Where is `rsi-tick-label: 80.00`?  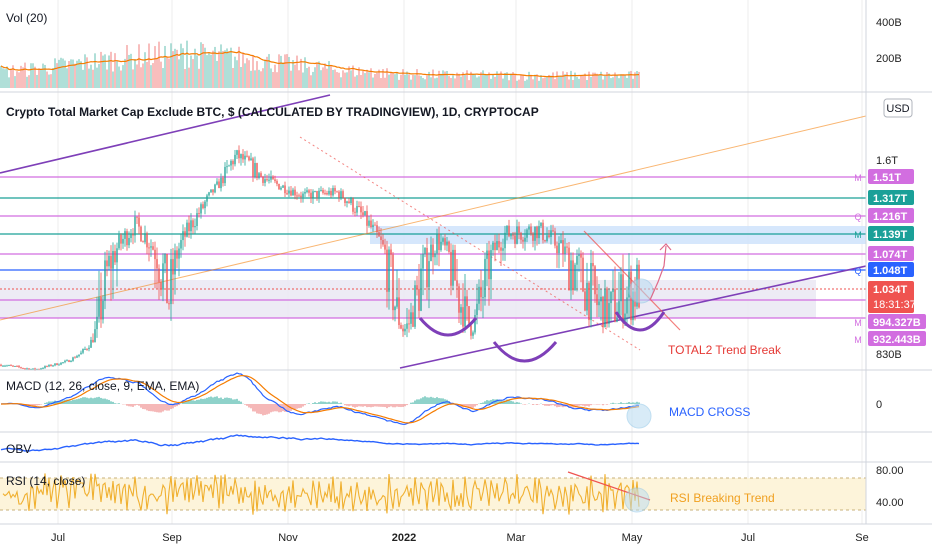 rsi-tick-label: 80.00 is located at coordinates (890, 471).